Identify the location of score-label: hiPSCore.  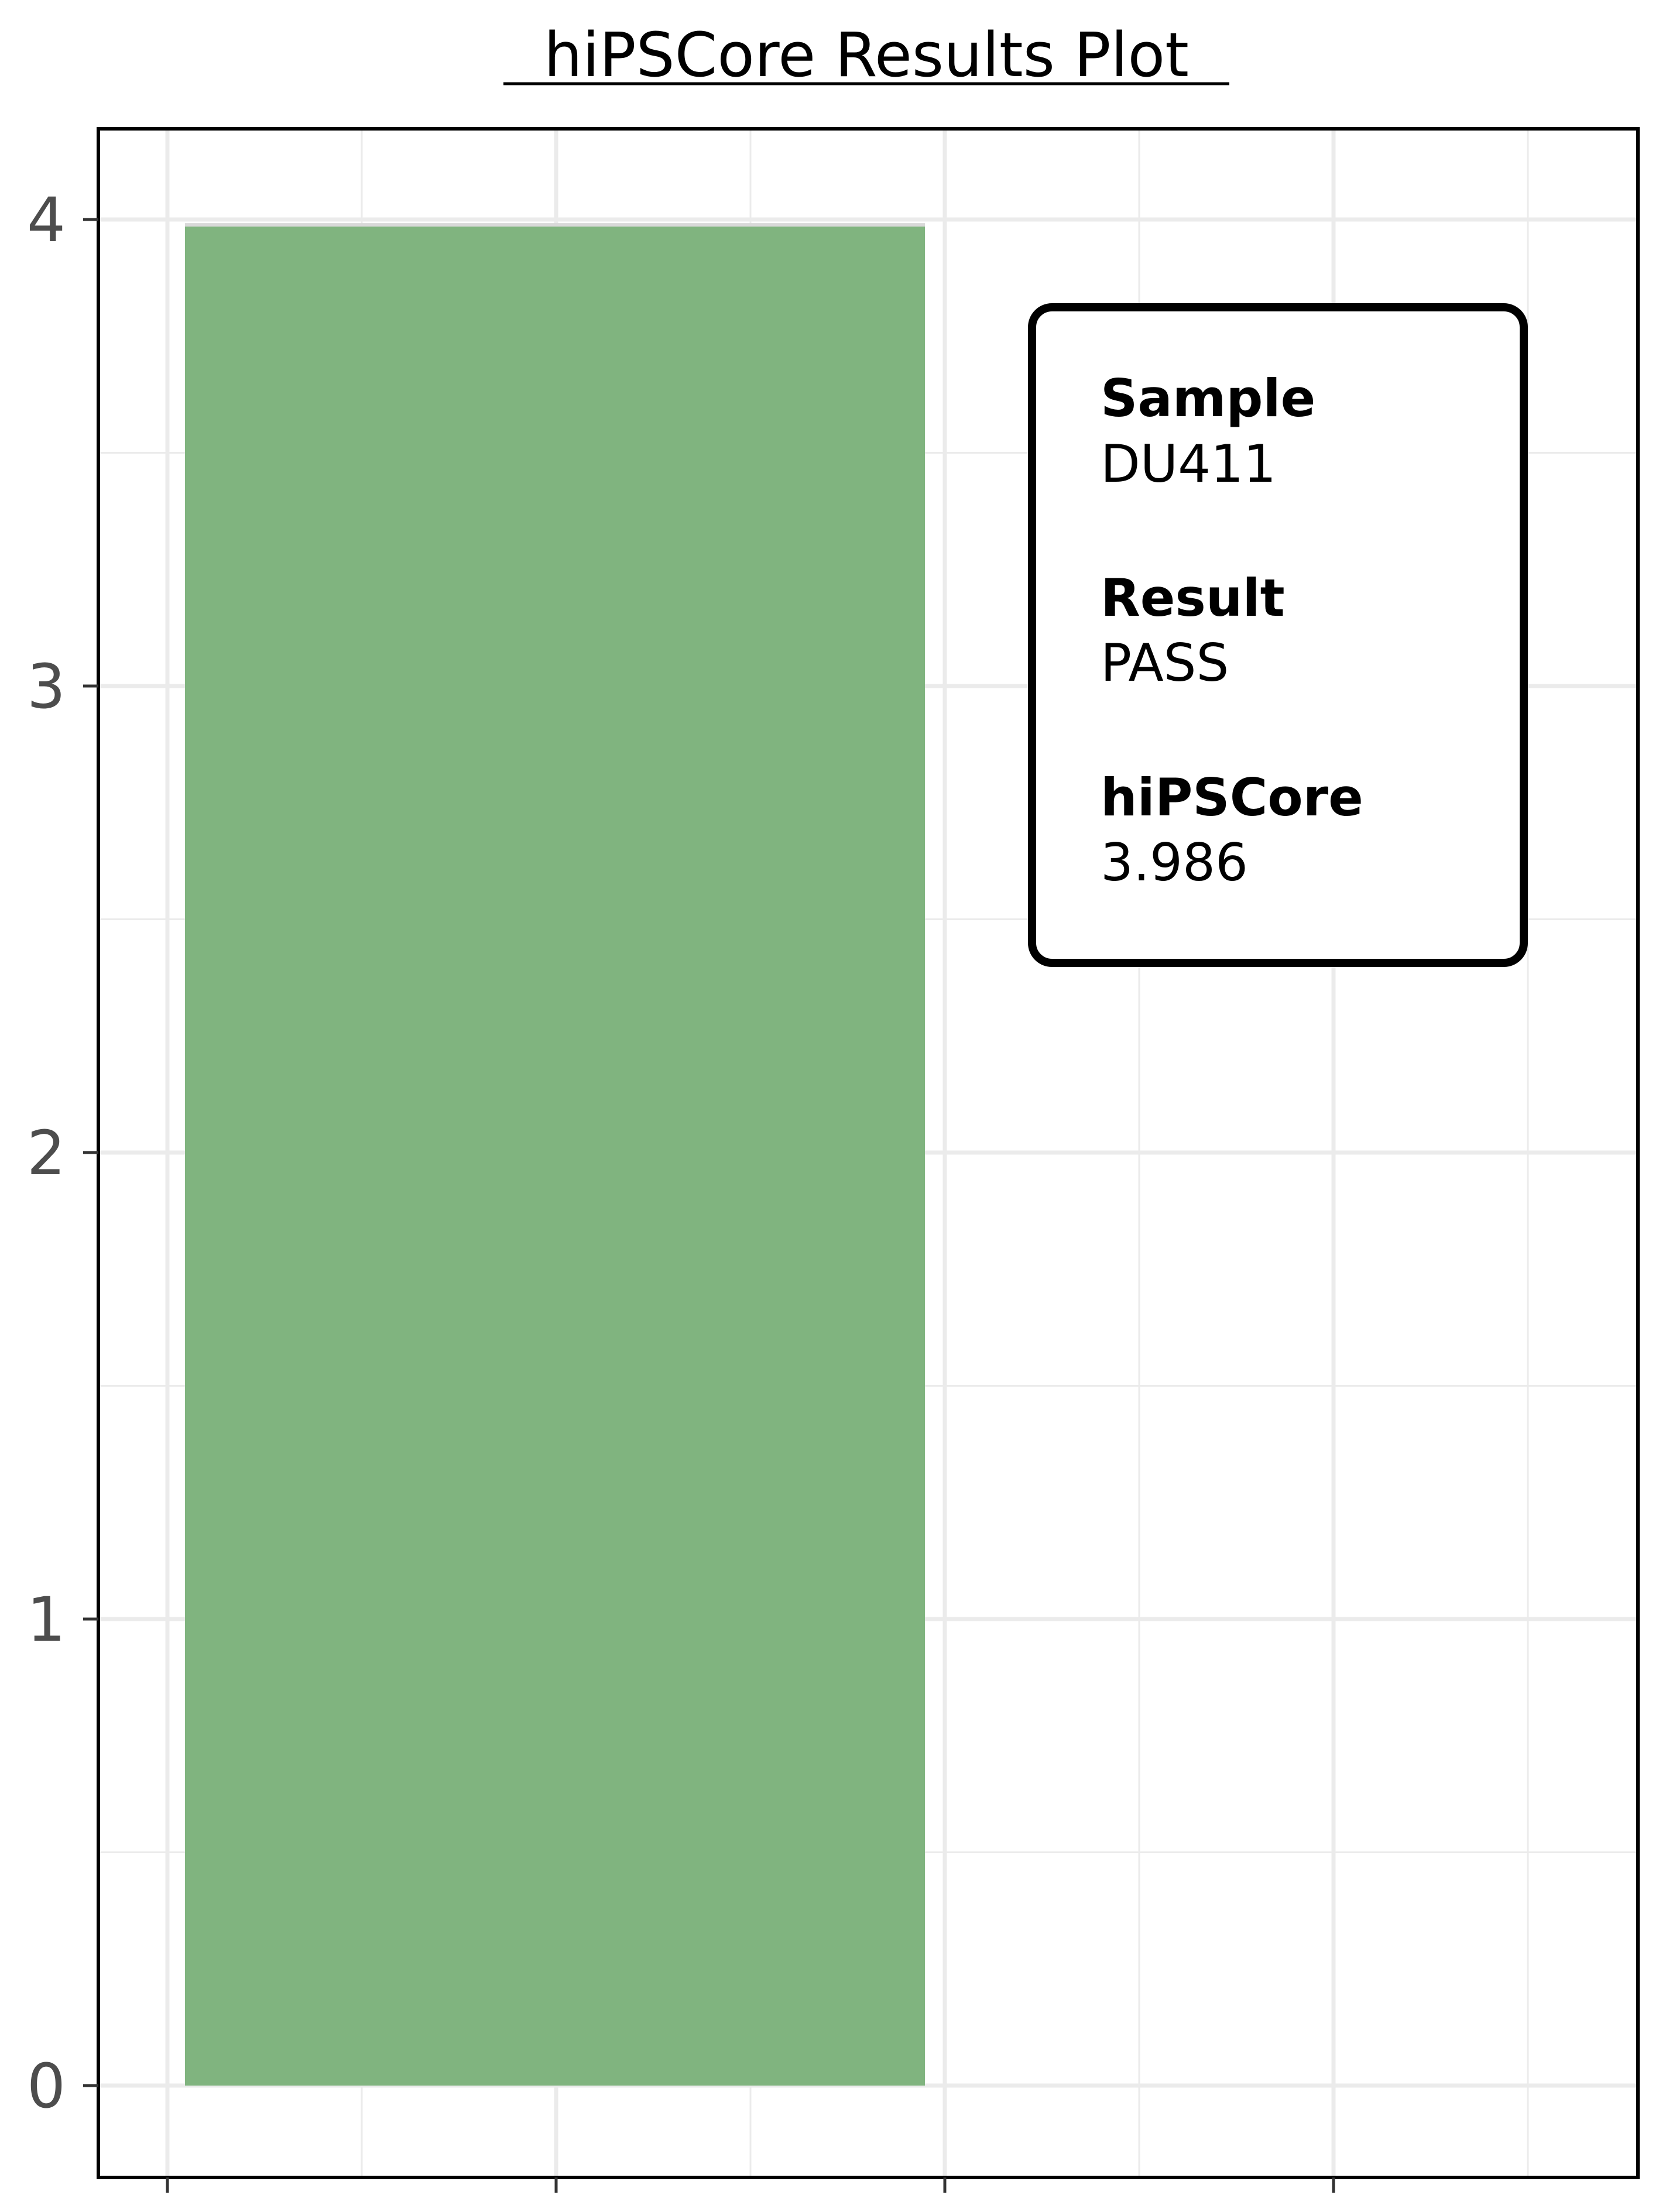
(1232, 797).